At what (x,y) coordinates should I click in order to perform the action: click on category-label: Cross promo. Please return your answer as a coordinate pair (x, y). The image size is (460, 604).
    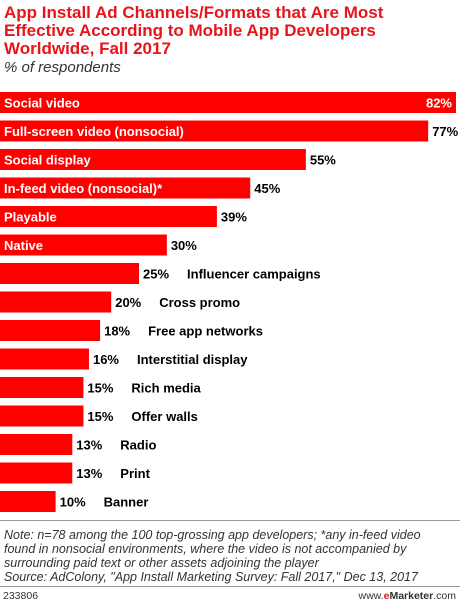
    Looking at the image, I should click on (199, 302).